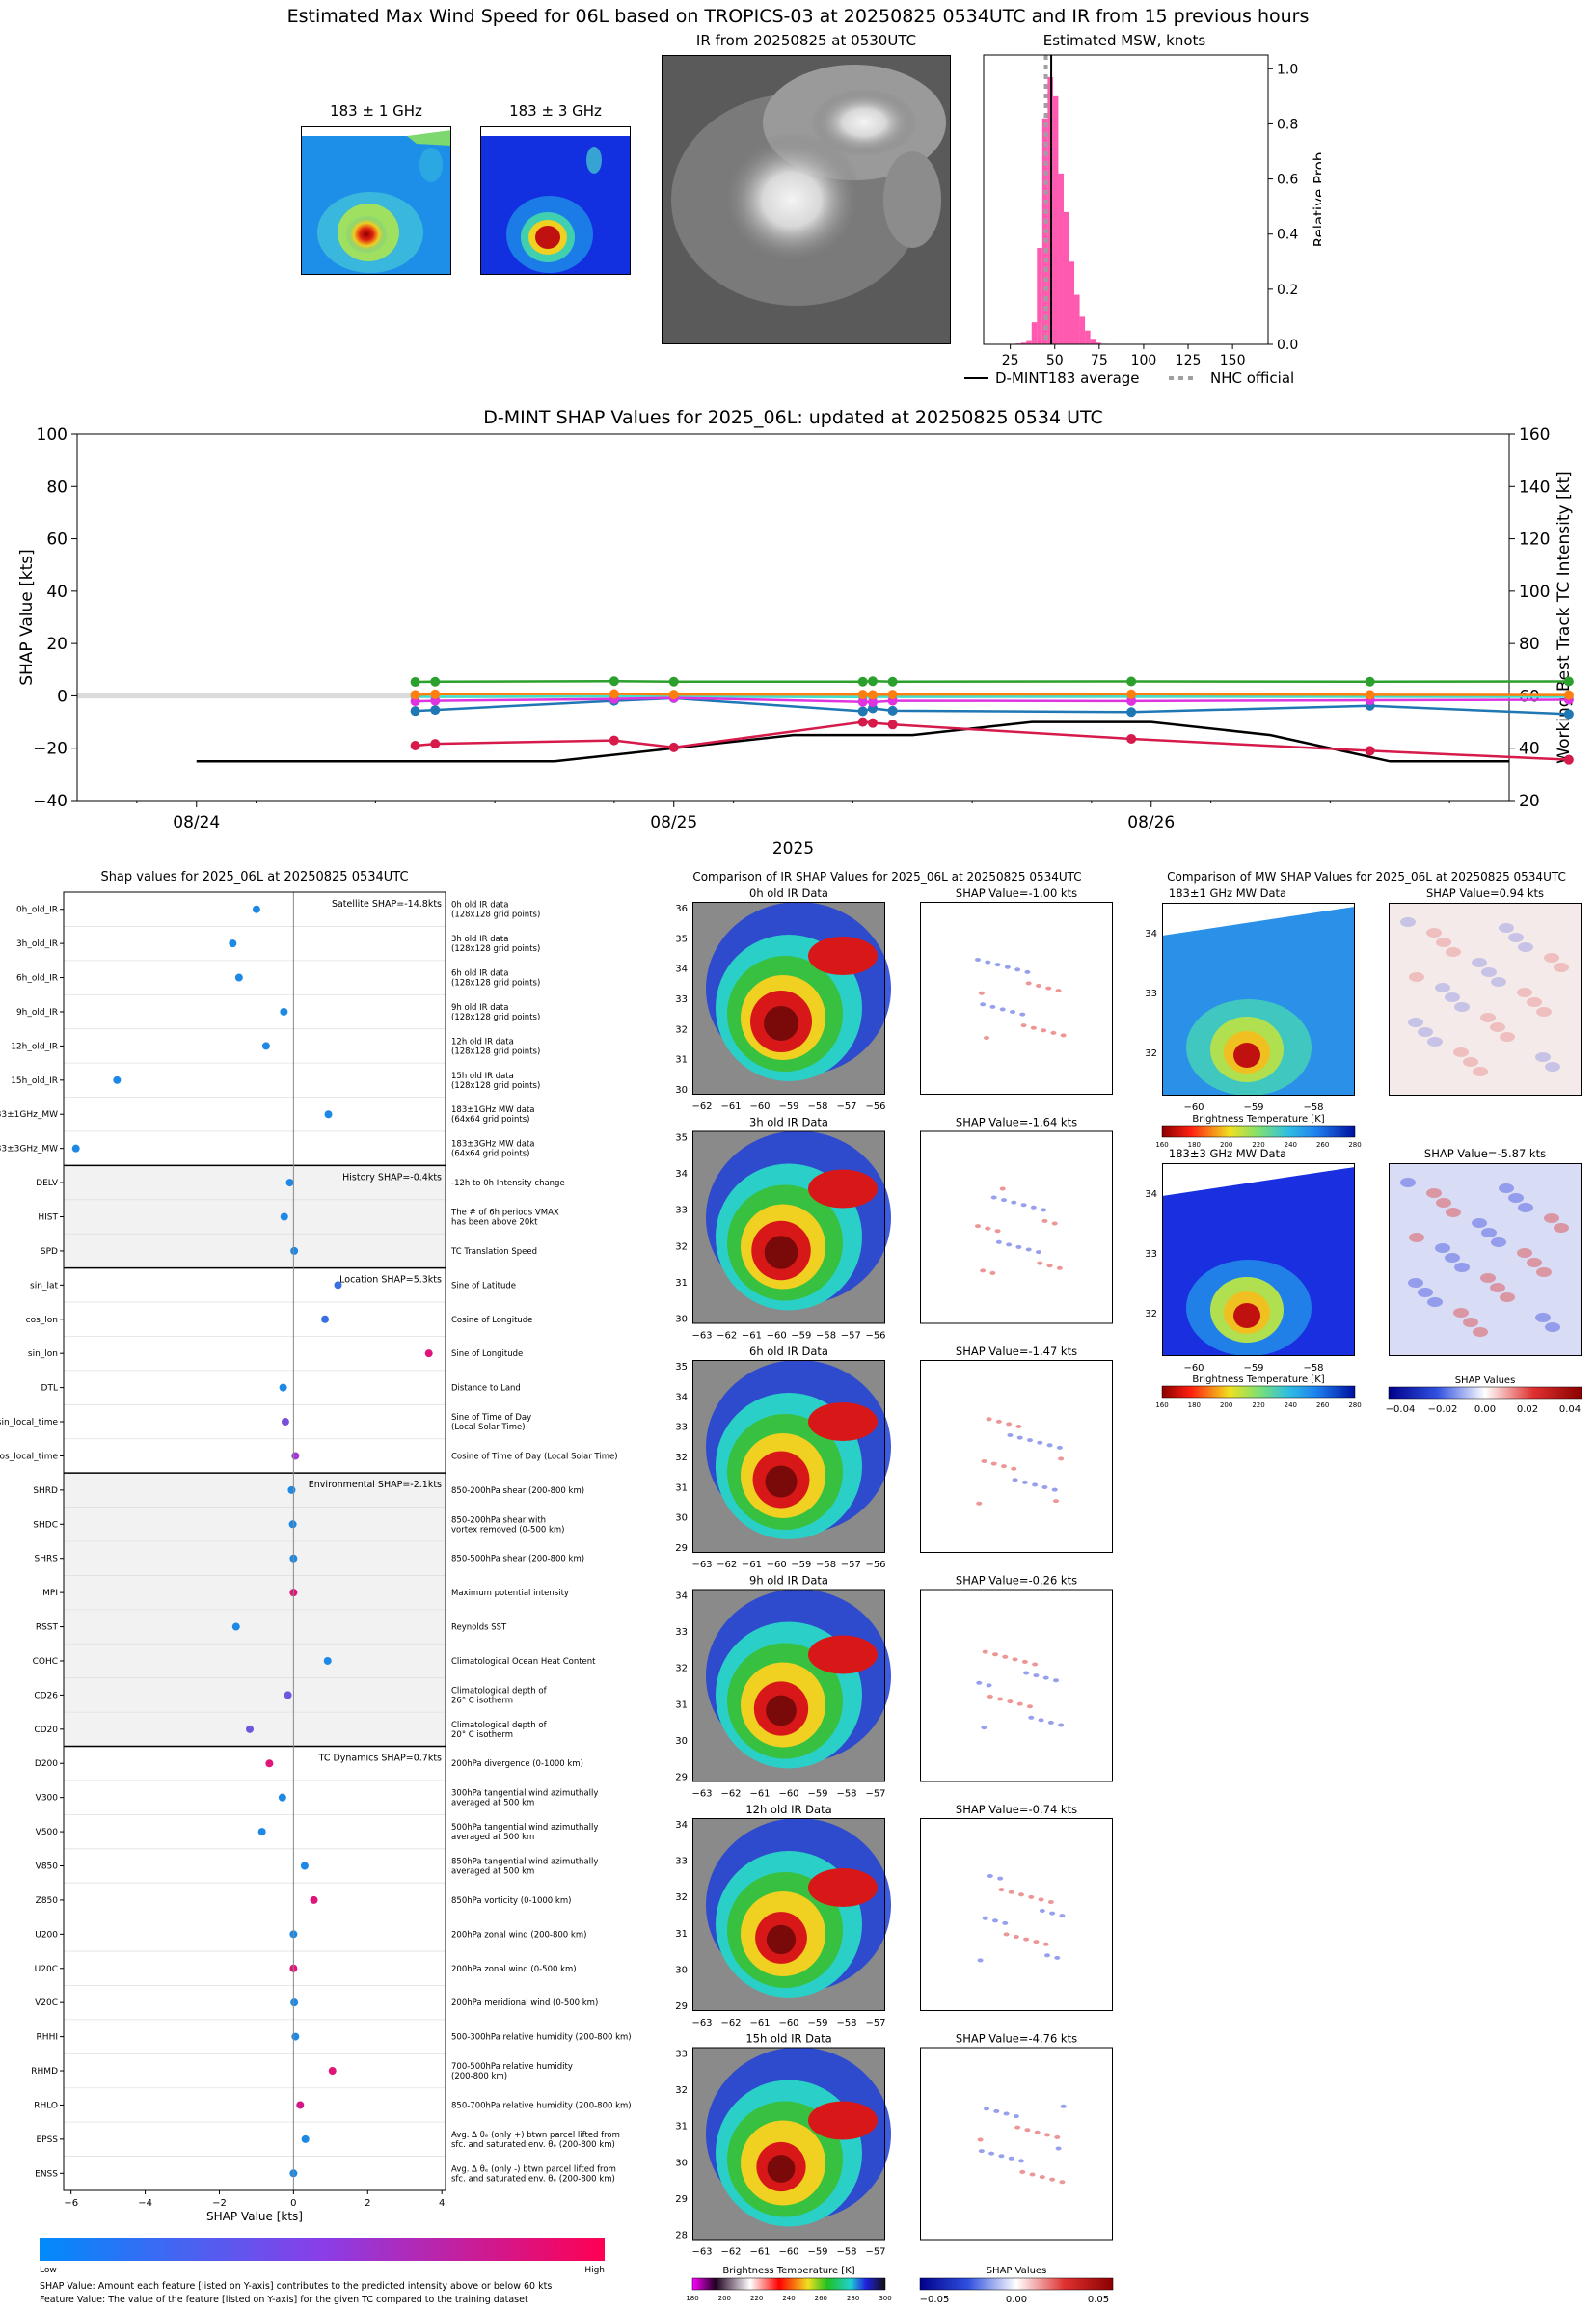 Image resolution: width=1596 pixels, height=2311 pixels. Describe the element at coordinates (1016, 2039) in the screenshot. I see `ir-shap-title: SHAP Value=-4.76 kts` at that location.